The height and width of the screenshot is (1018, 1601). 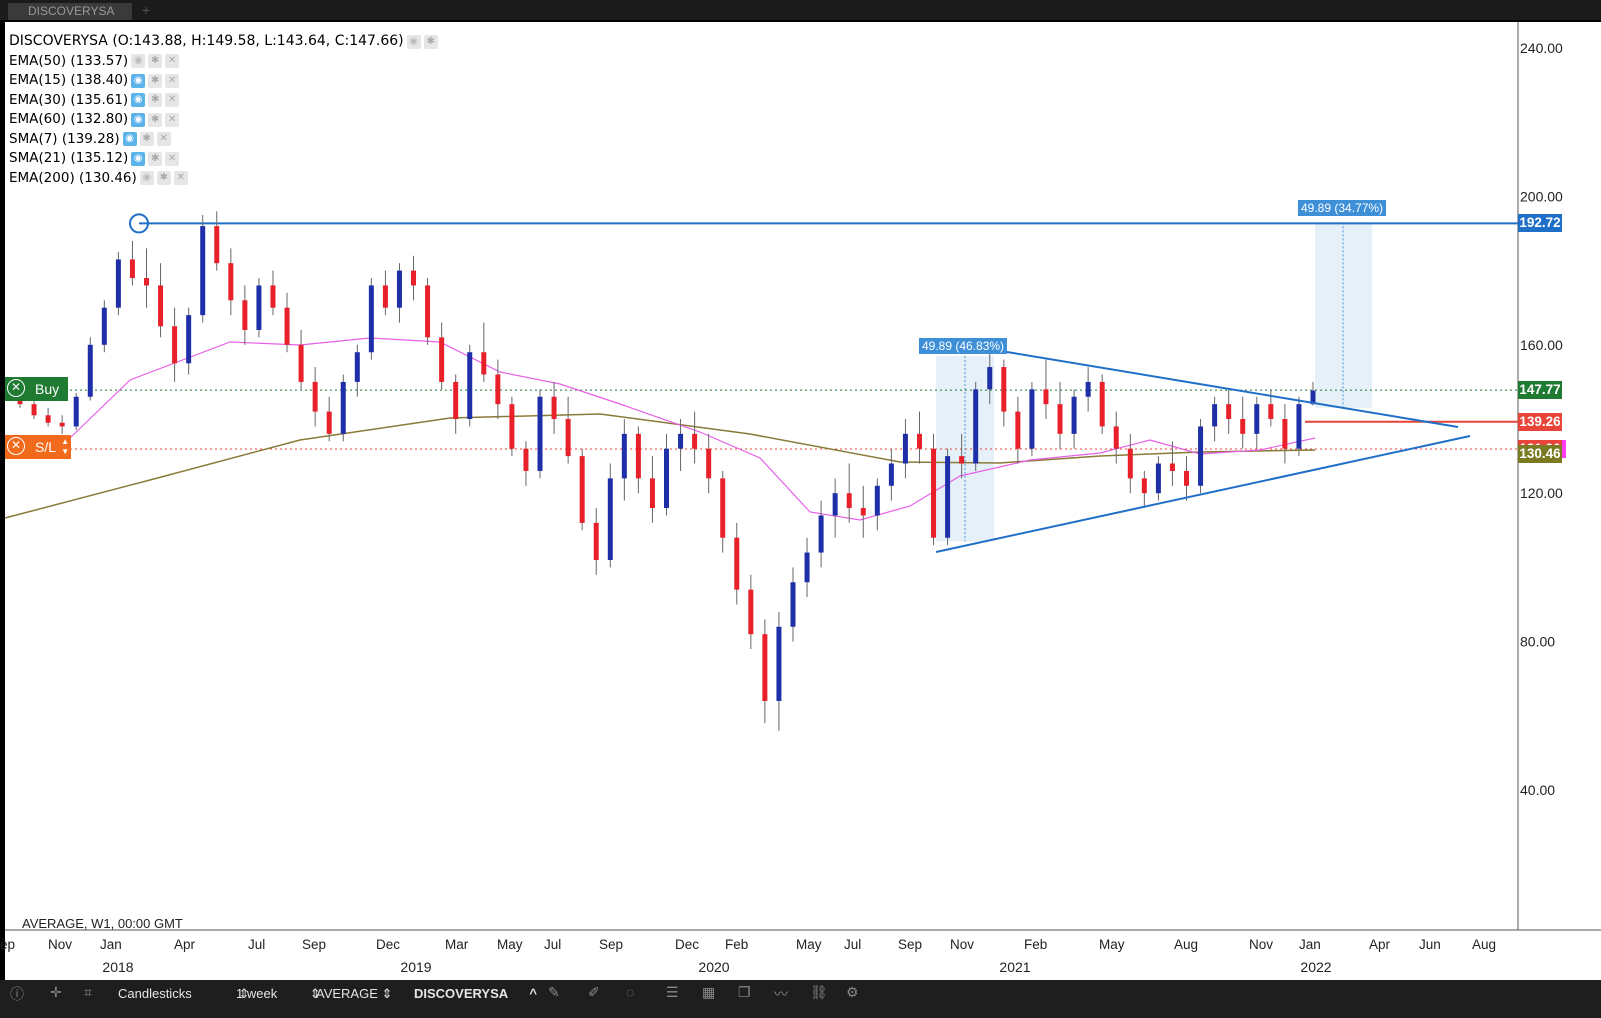 I want to click on y-tick-label: 40.00, so click(x=1537, y=790).